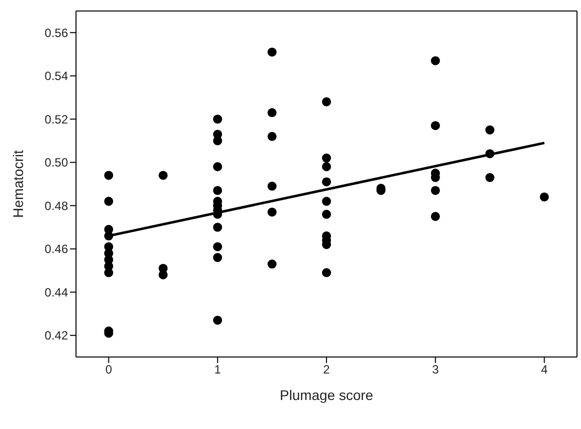  I want to click on x-tick-label: 1, so click(218, 369).